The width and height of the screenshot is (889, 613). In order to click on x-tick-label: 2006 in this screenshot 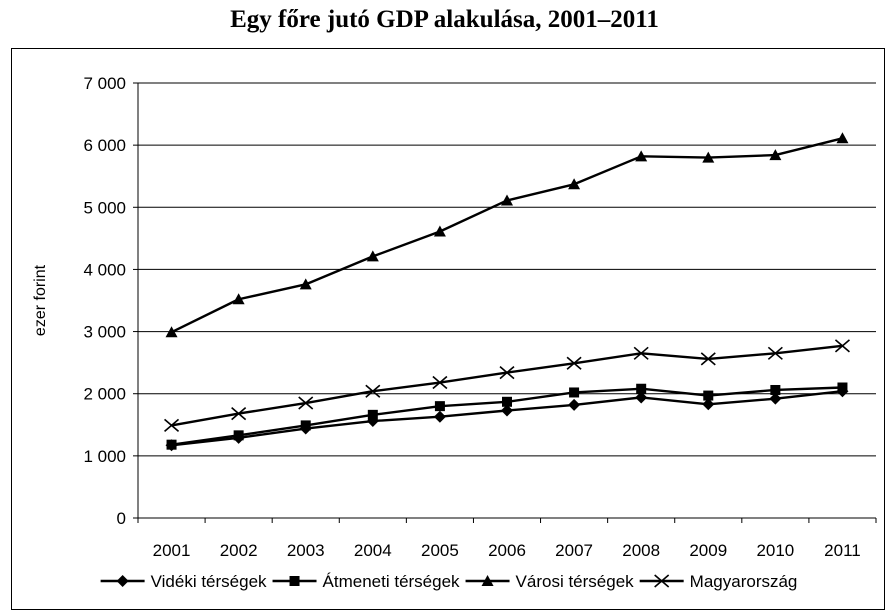, I will do `click(507, 550)`.